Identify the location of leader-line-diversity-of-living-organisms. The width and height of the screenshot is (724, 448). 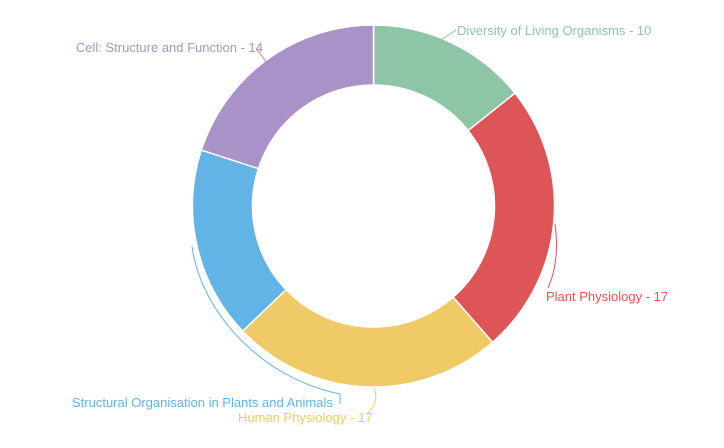
(448, 35).